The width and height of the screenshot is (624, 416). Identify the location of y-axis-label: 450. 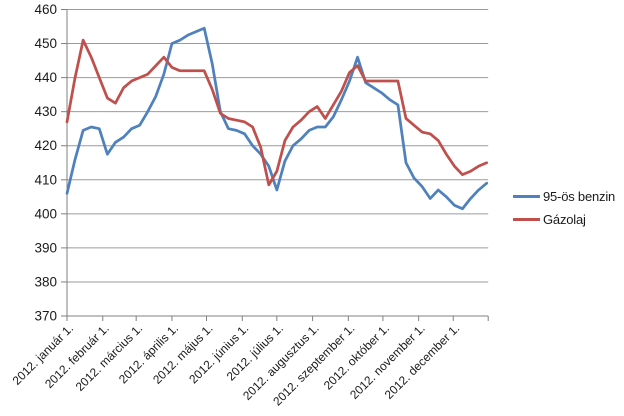
(45, 43).